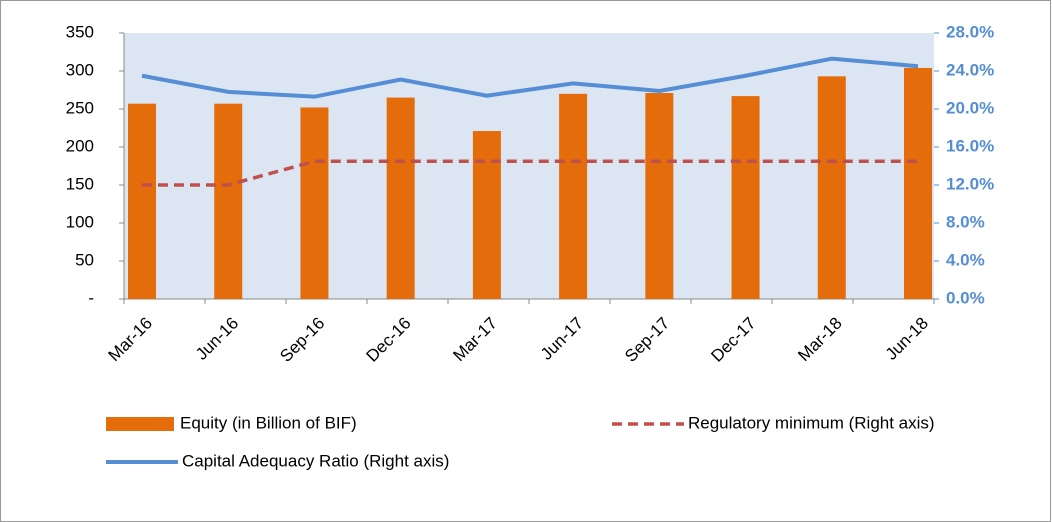 The height and width of the screenshot is (522, 1052). Describe the element at coordinates (970, 183) in the screenshot. I see `y2-tick-label: 12.0%` at that location.